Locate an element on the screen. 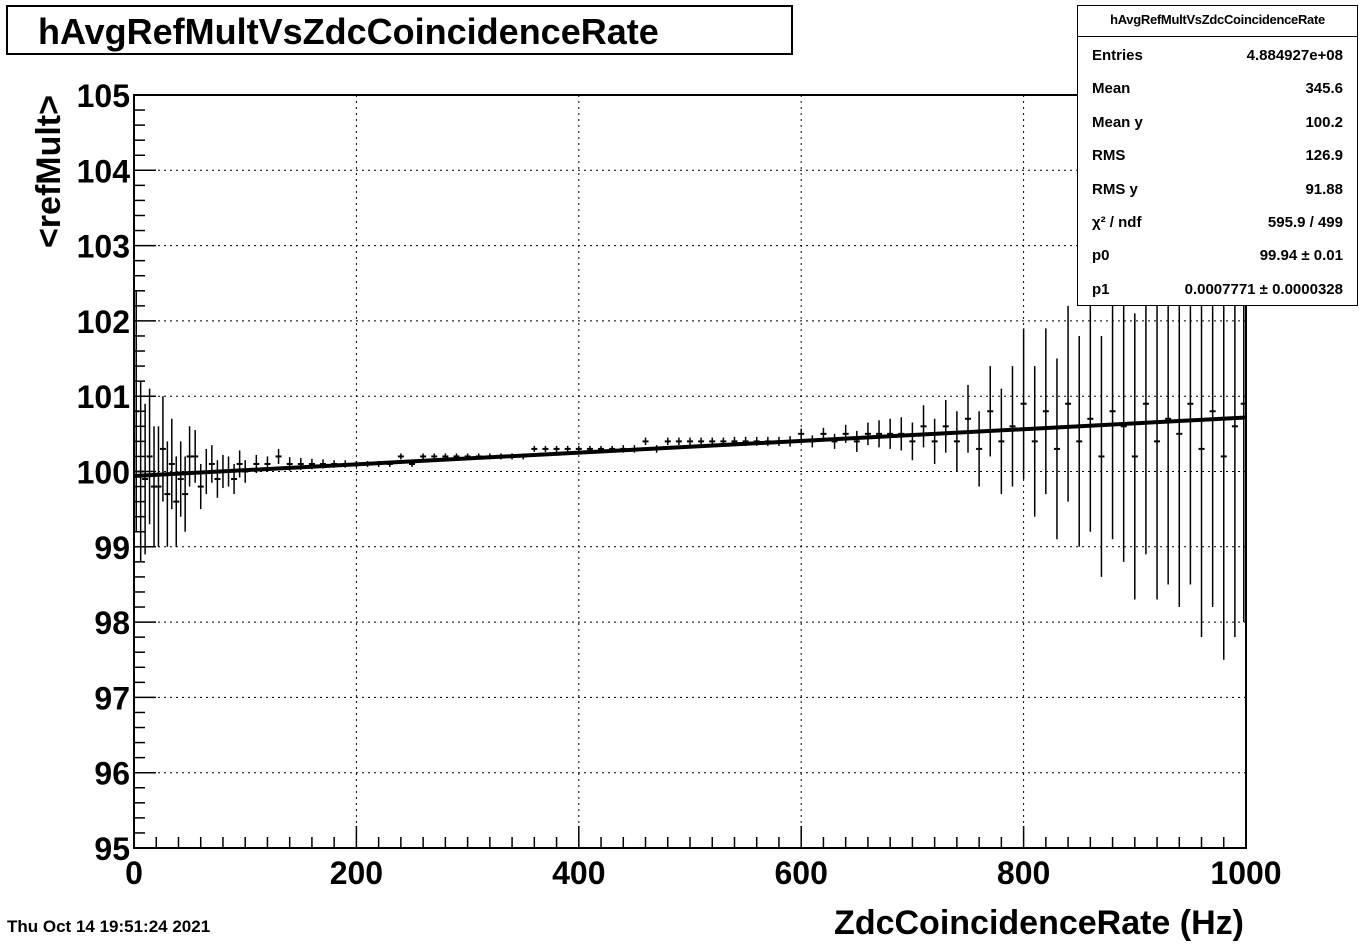 This screenshot has width=1366, height=944. stats-value: 595.9 / 499 is located at coordinates (1305, 222).